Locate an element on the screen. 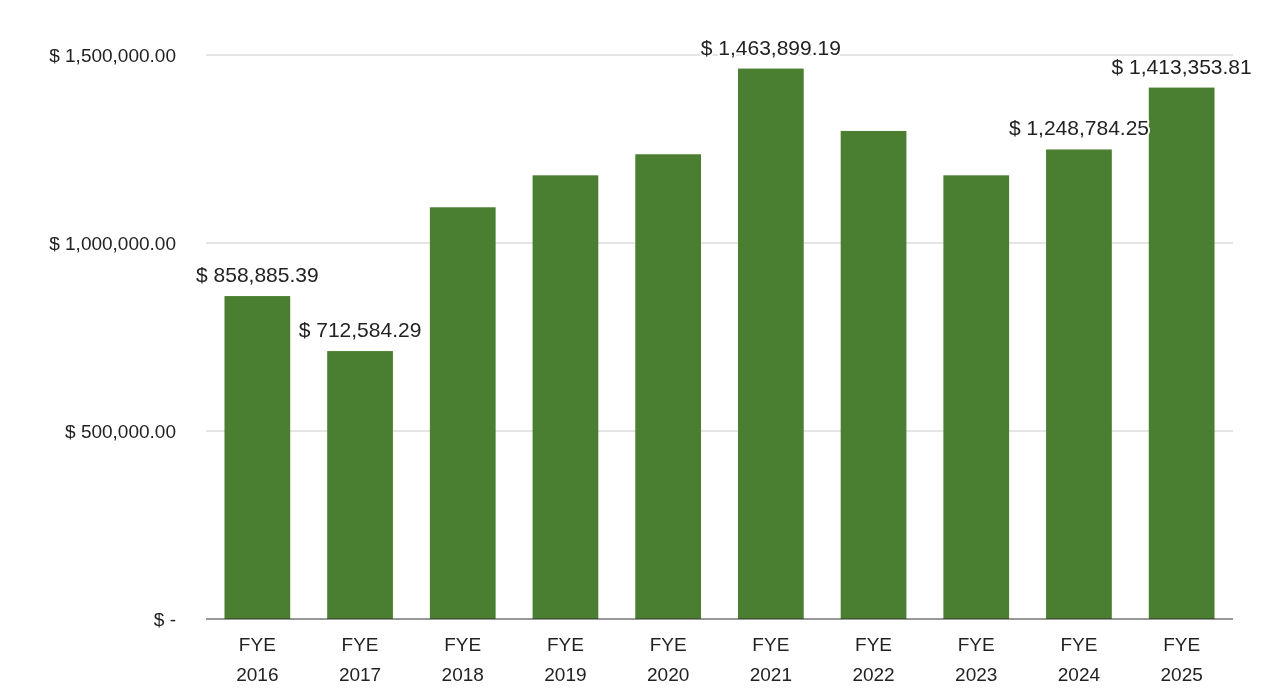 The height and width of the screenshot is (697, 1271). x-tick-label: FYE 2019 is located at coordinates (565, 659).